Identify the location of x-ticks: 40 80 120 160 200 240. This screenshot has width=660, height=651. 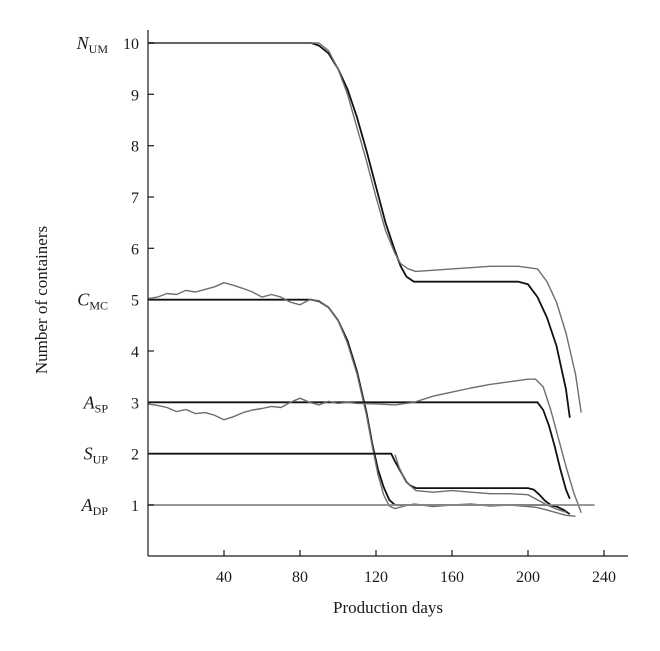
(416, 568).